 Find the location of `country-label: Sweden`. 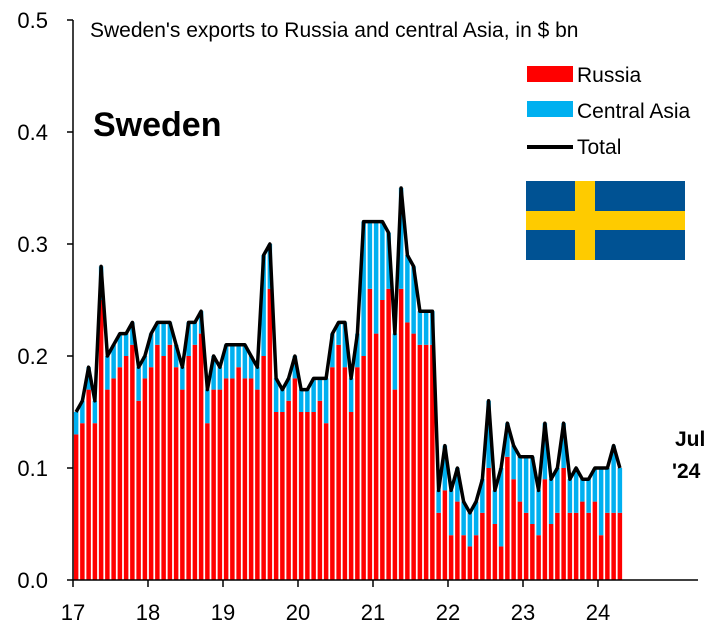

country-label: Sweden is located at coordinates (157, 125).